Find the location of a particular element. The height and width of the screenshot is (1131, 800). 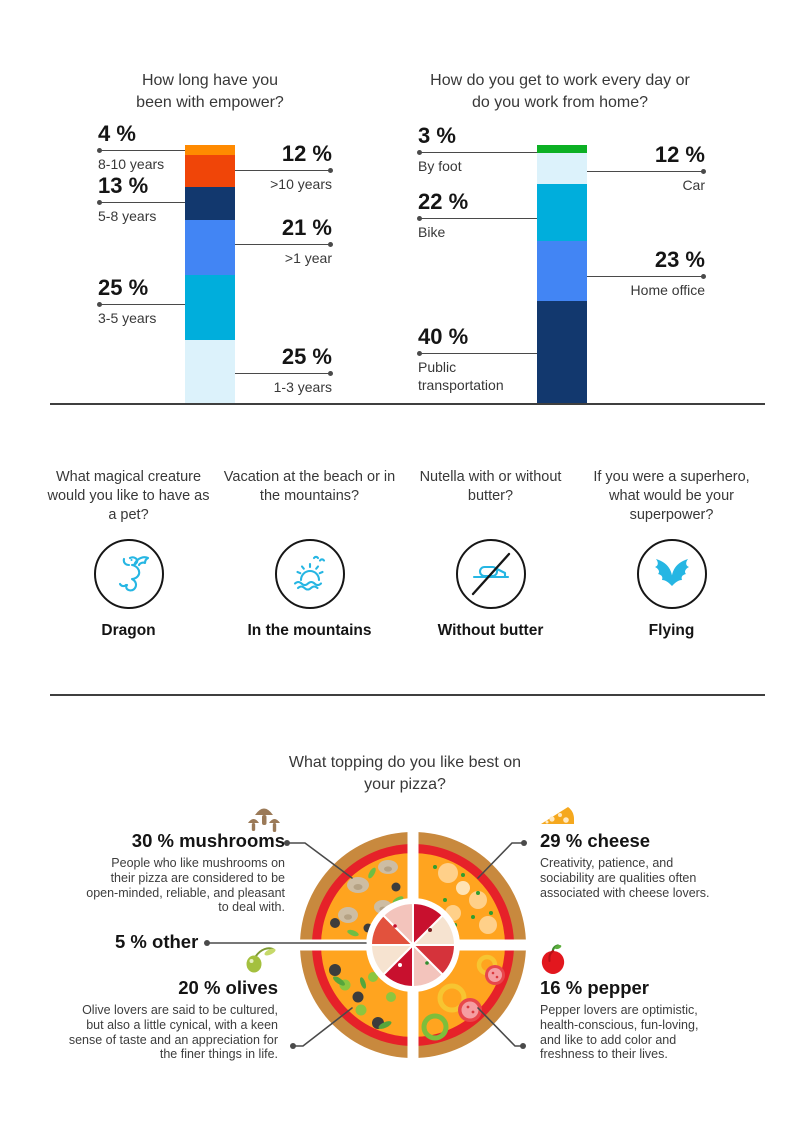

fun-fact-question: Nutella with or without butter? is located at coordinates (490, 486).